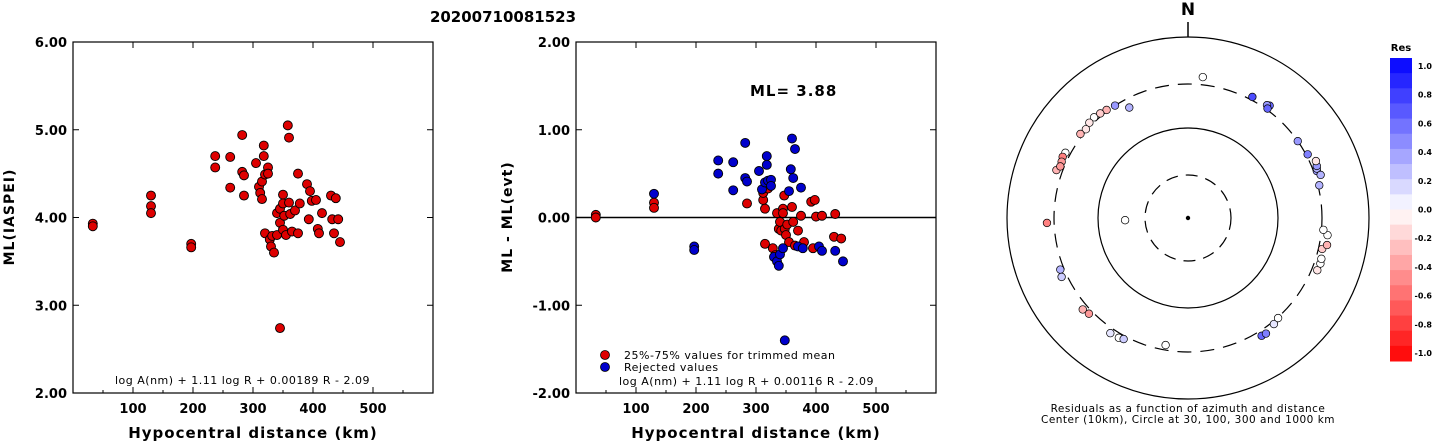 This screenshot has height=441, width=1437. Describe the element at coordinates (51, 394) in the screenshot. I see `y-tick-label: 2.00` at that location.